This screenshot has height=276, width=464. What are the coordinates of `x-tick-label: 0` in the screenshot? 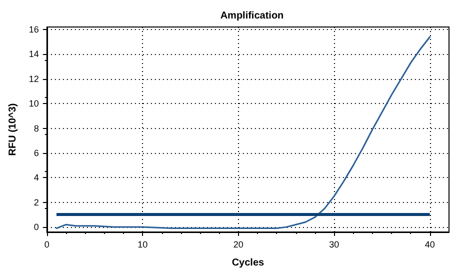 It's located at (47, 245).